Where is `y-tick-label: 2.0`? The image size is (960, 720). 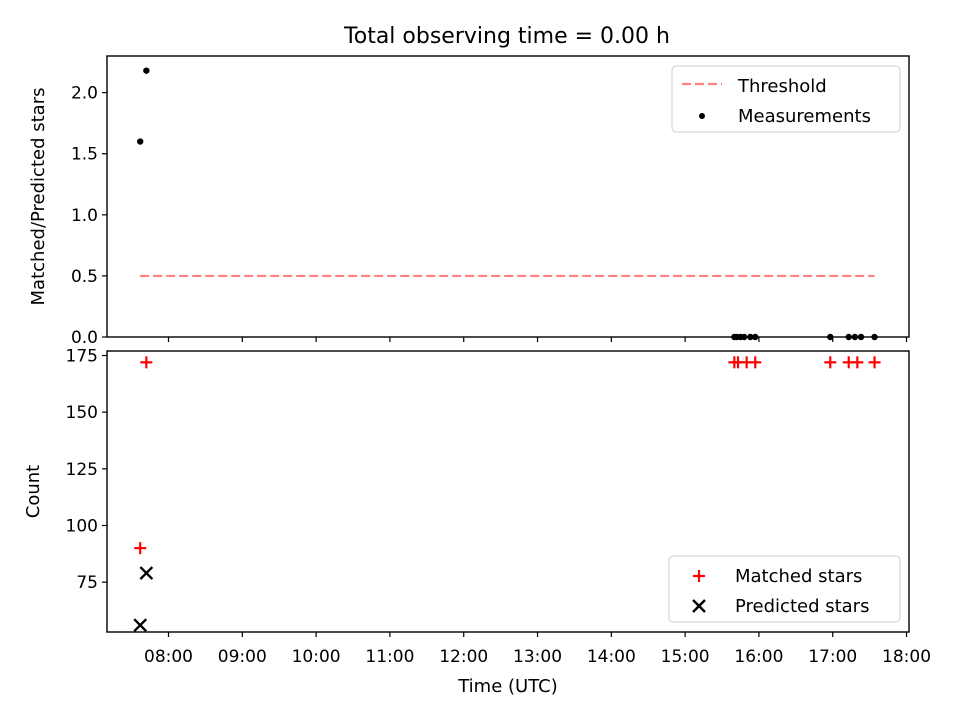
y-tick-label: 2.0 is located at coordinates (84, 94).